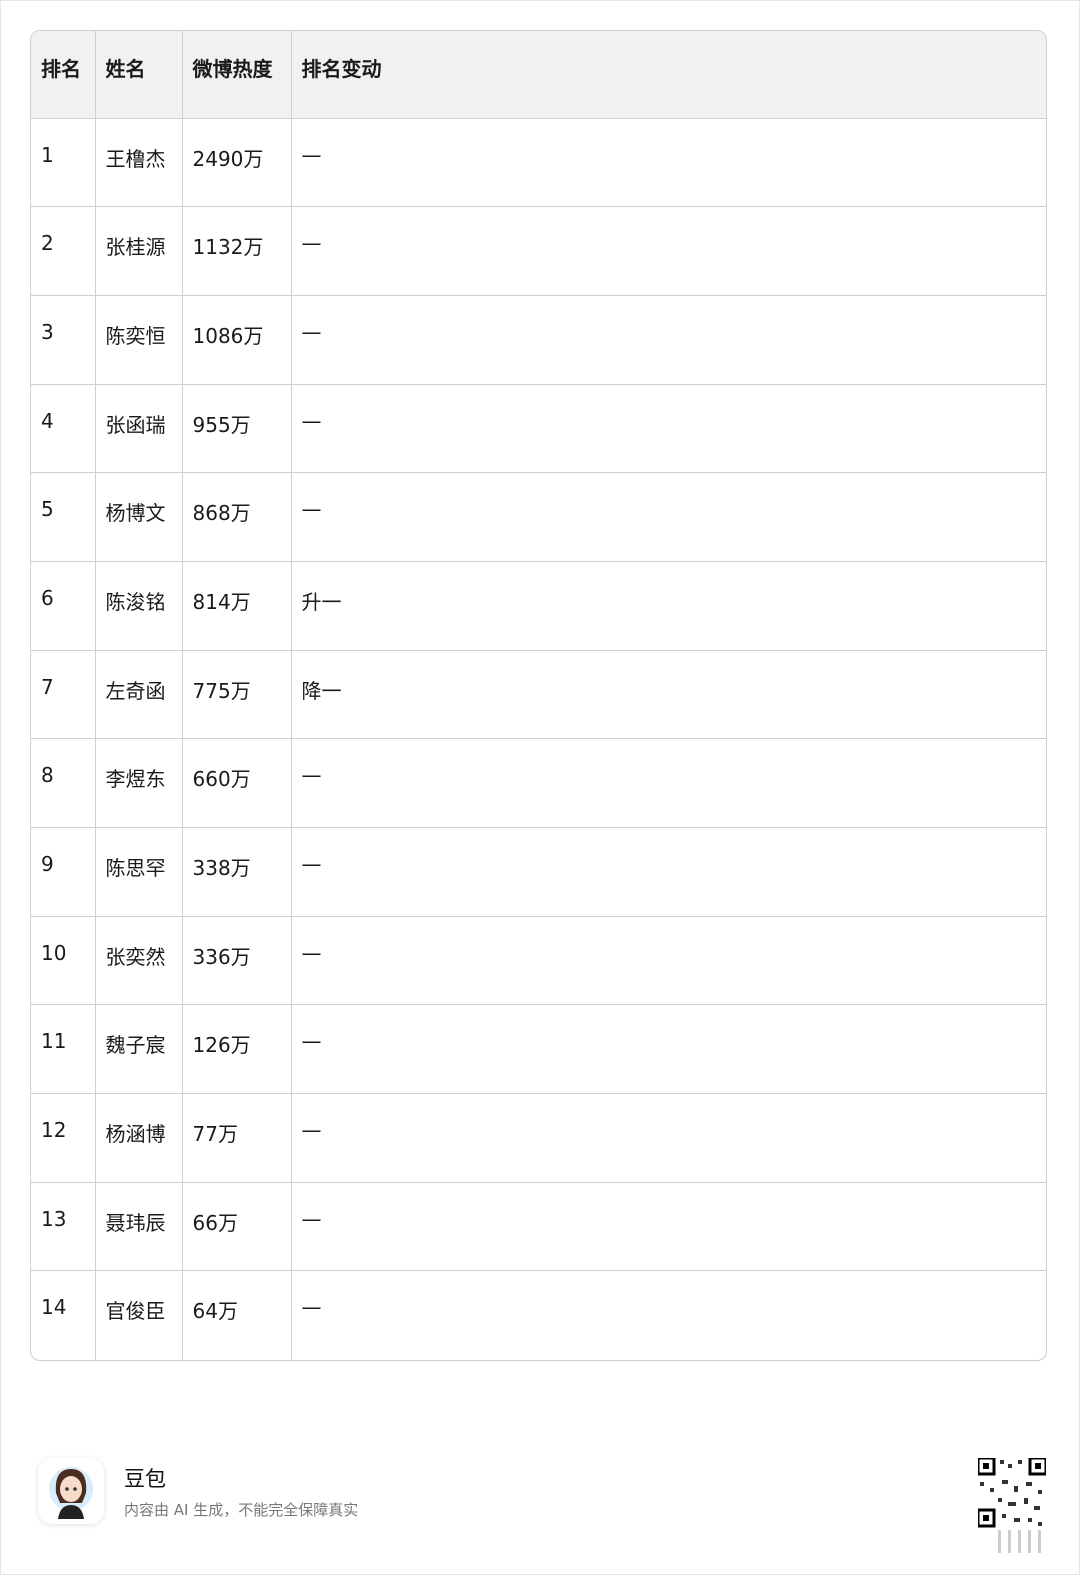 This screenshot has height=1575, width=1080. What do you see at coordinates (63, 429) in the screenshot?
I see `cell-rank: 4` at bounding box center [63, 429].